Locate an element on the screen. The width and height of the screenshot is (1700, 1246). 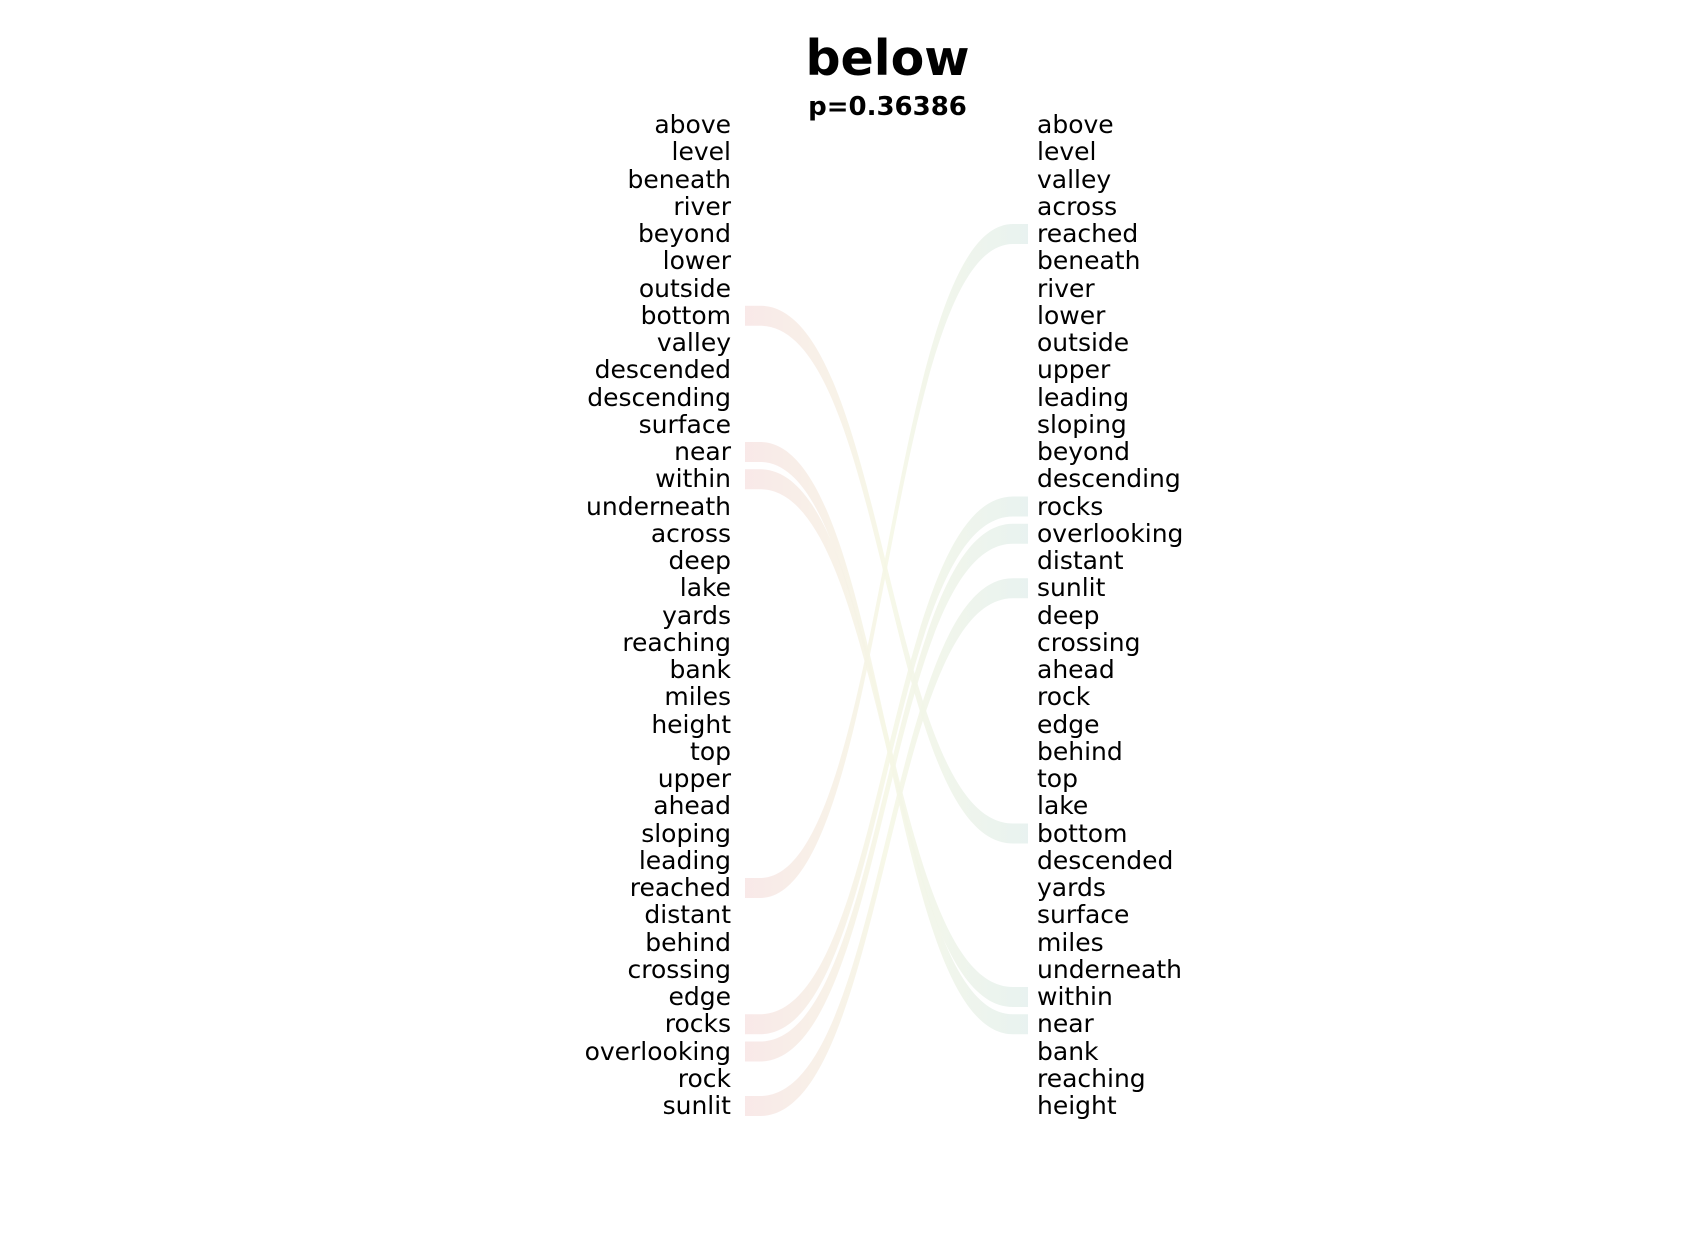
left-word: ahead is located at coordinates (692, 806).